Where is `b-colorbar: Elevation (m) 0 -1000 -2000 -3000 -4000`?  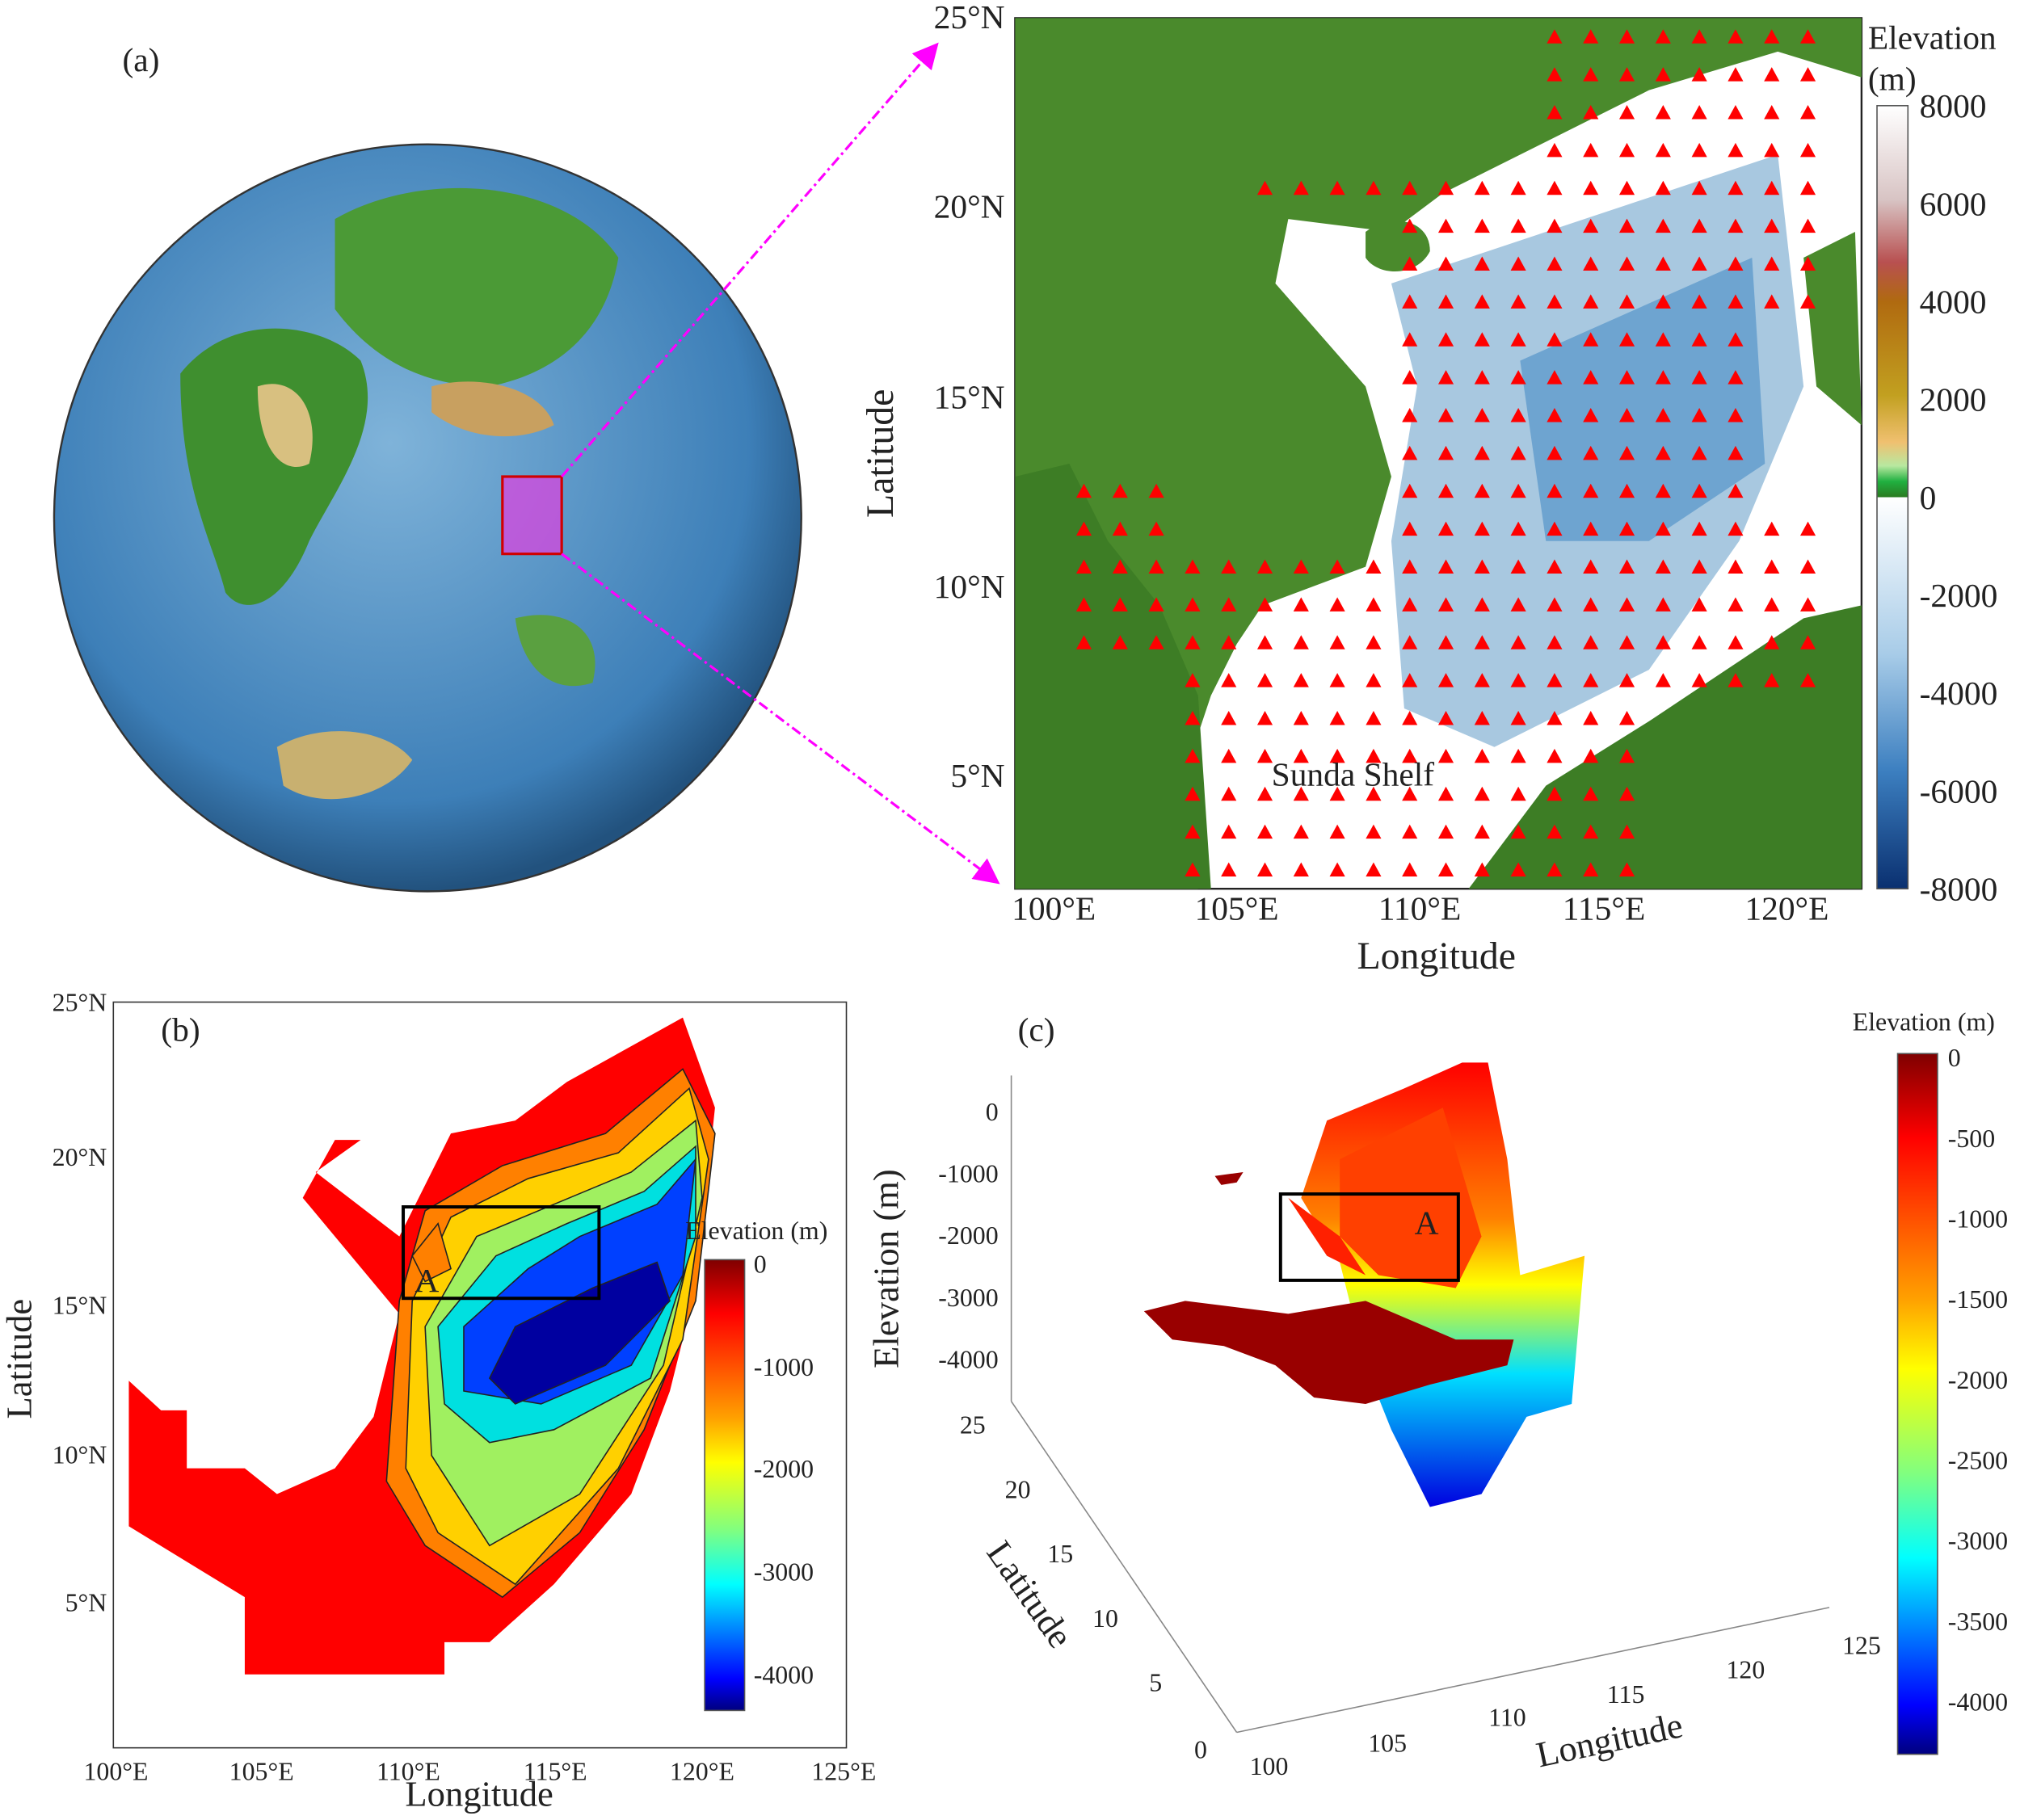
b-colorbar: Elevation (m) 0 -1000 -2000 -3000 -4000 is located at coordinates (756, 1464).